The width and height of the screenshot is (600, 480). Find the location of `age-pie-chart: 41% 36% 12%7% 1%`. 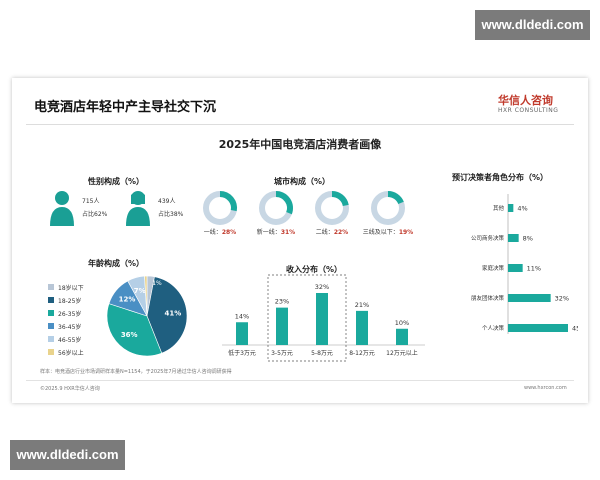

age-pie-chart: 41% 36% 12%7% 1% is located at coordinates (147, 316).